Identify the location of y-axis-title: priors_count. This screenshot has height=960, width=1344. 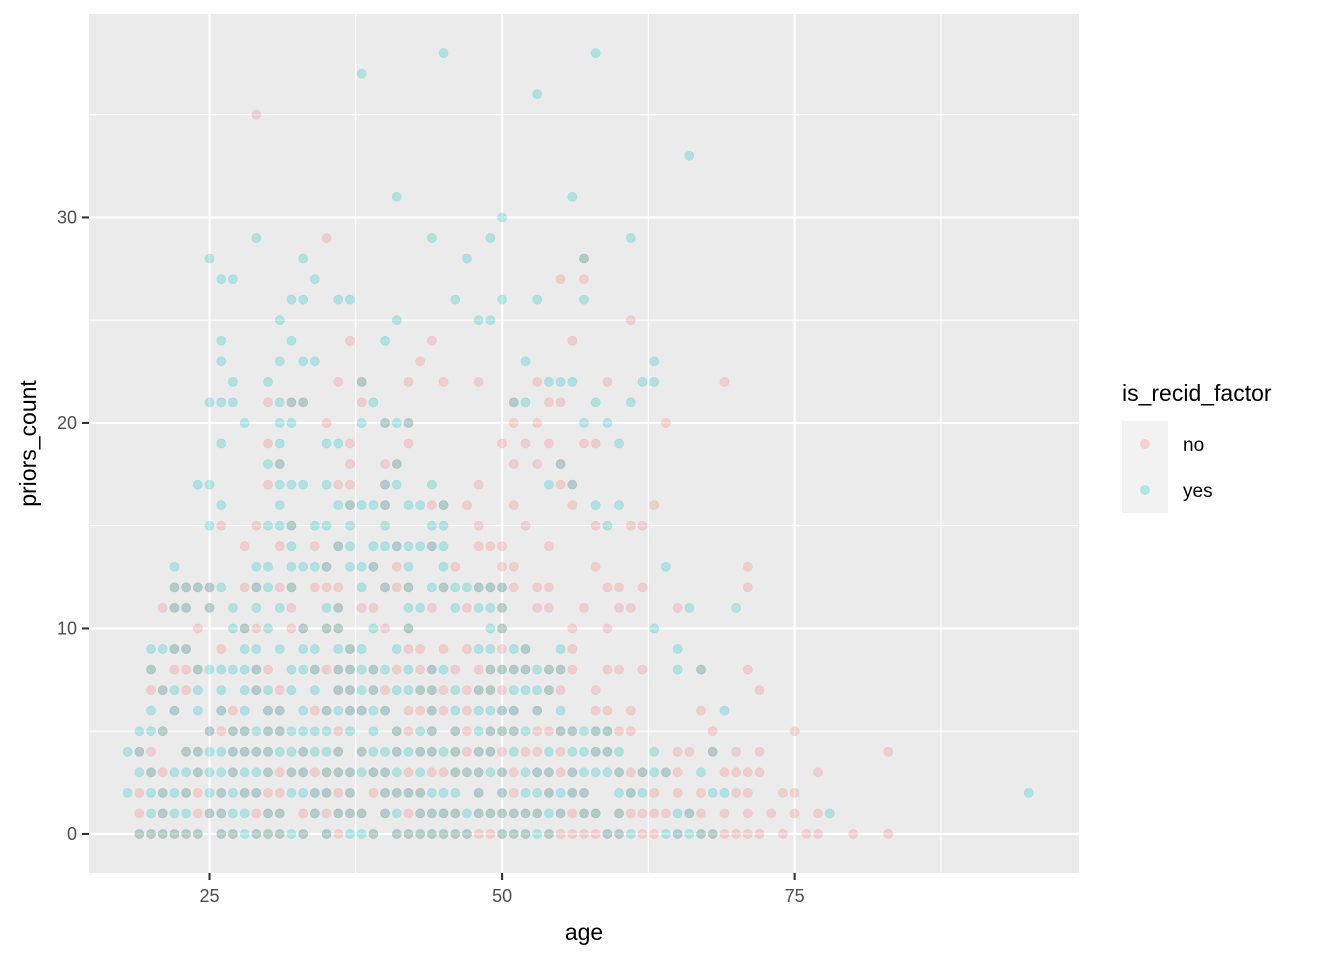
(28, 443).